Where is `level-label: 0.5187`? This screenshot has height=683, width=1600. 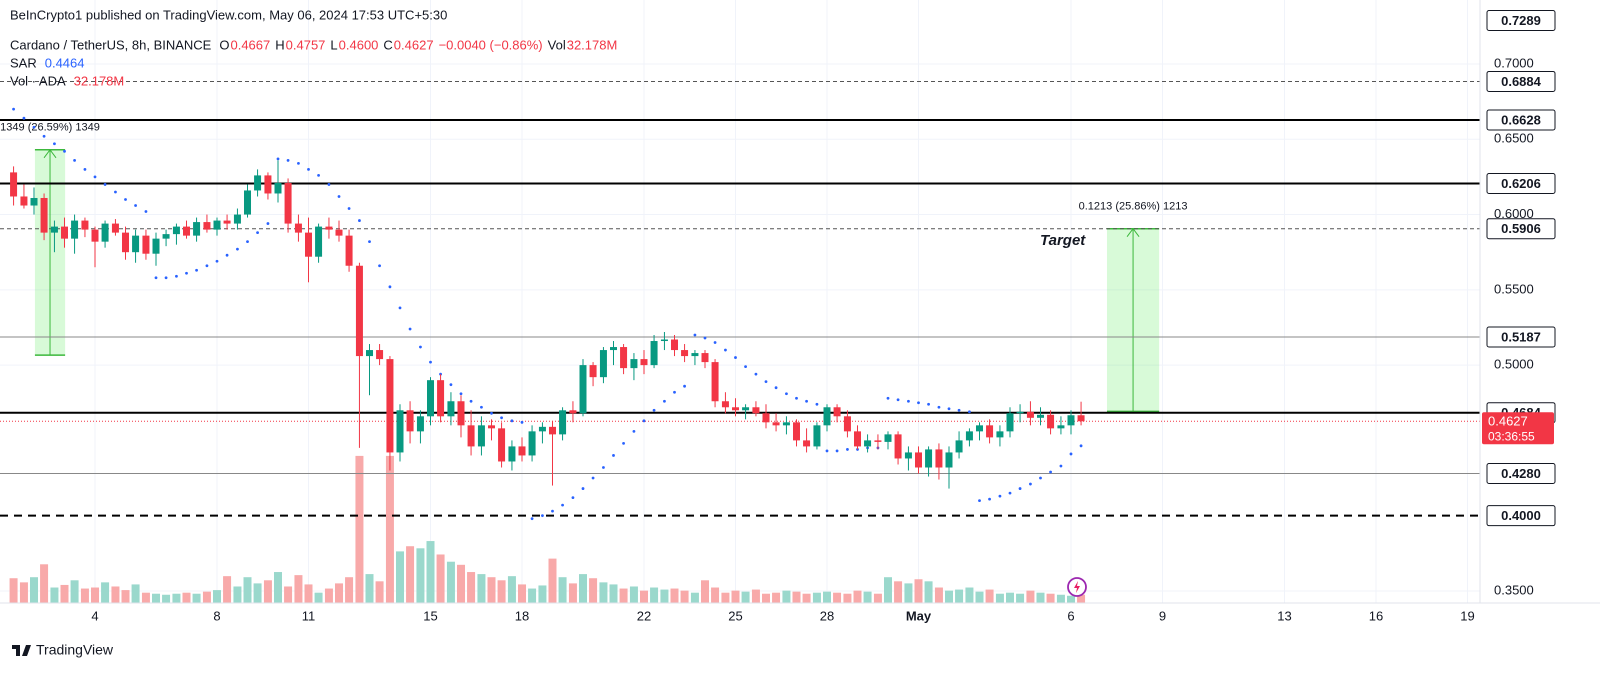 level-label: 0.5187 is located at coordinates (1521, 336).